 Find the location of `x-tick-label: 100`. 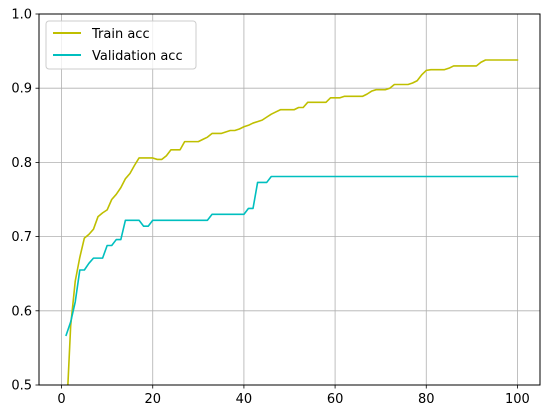

x-tick-label: 100 is located at coordinates (517, 399).